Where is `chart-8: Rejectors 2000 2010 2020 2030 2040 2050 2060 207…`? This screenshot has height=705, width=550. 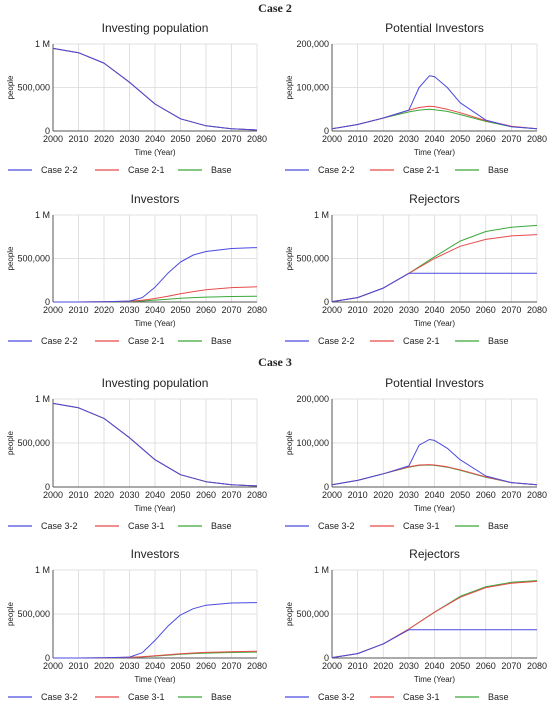 chart-8: Rejectors 2000 2010 2020 2030 2040 2050 2060 207… is located at coordinates (416, 615).